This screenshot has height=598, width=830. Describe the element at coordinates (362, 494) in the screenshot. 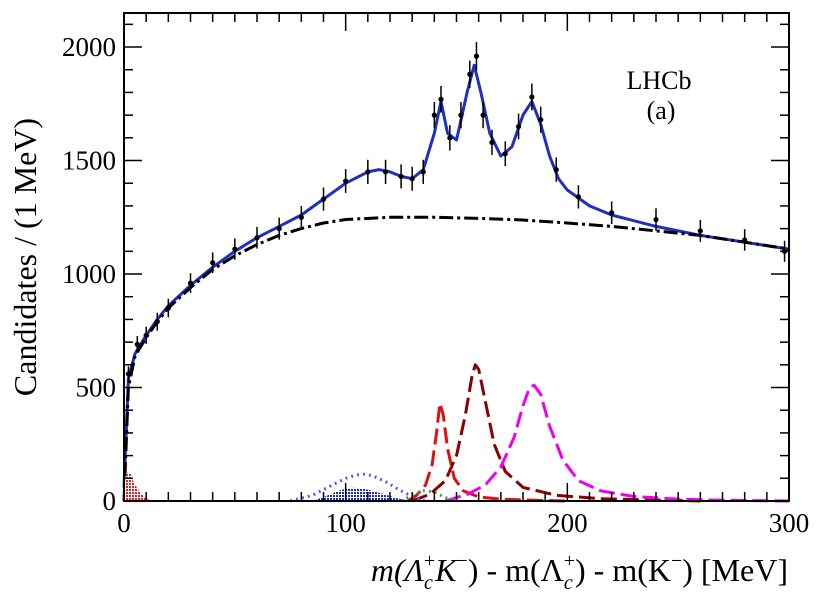

I see `series-partial-reco-filled` at that location.